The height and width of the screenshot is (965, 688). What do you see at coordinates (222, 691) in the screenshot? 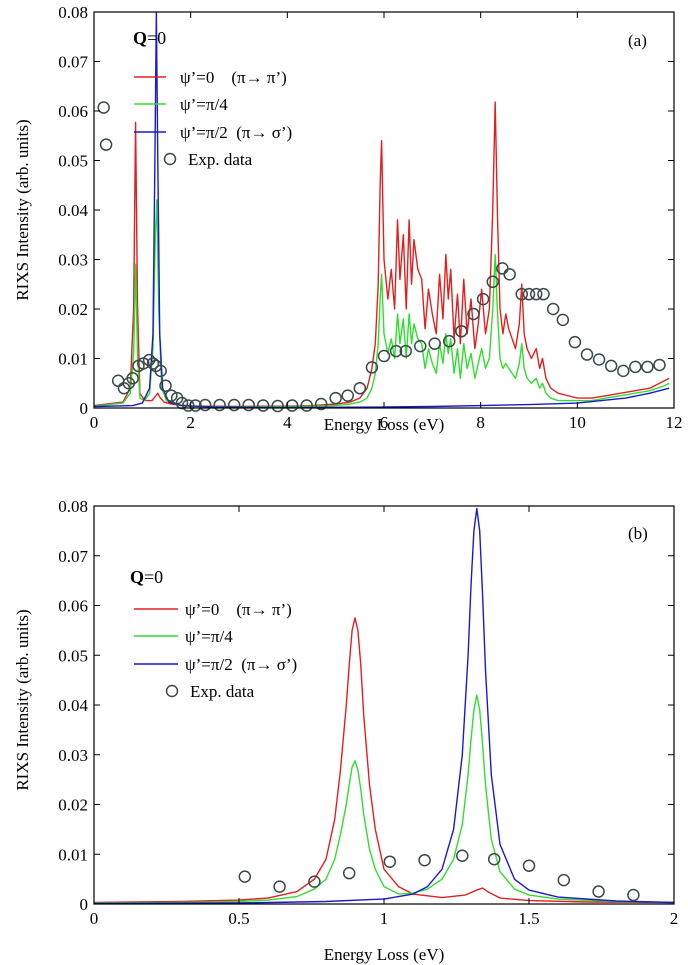
I see `panel-b-legend-label-exp: Exp. data` at bounding box center [222, 691].